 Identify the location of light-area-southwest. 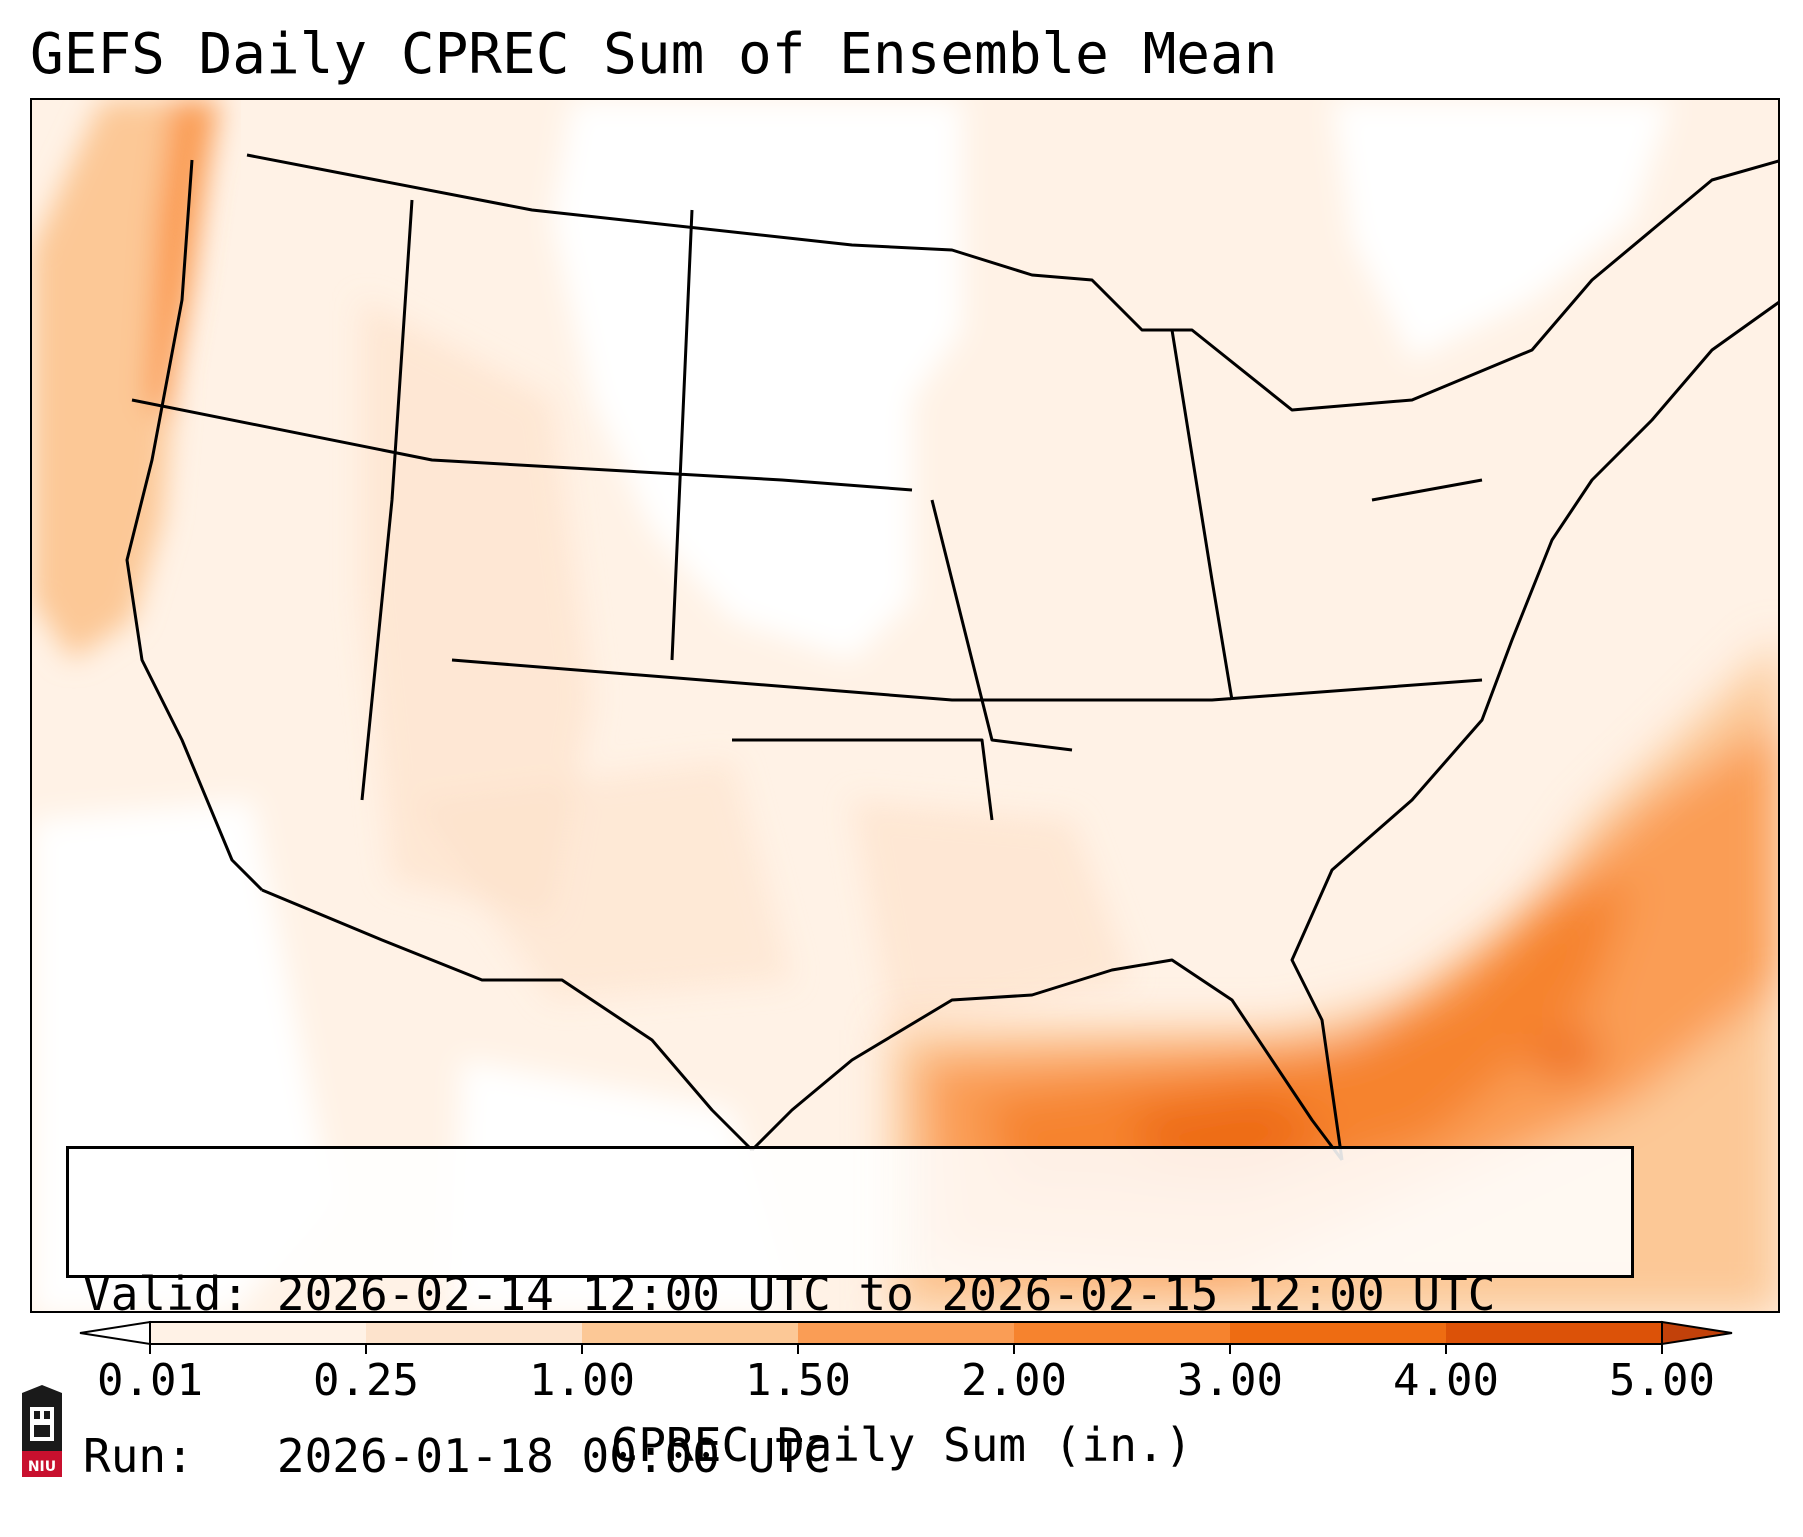
(602, 880).